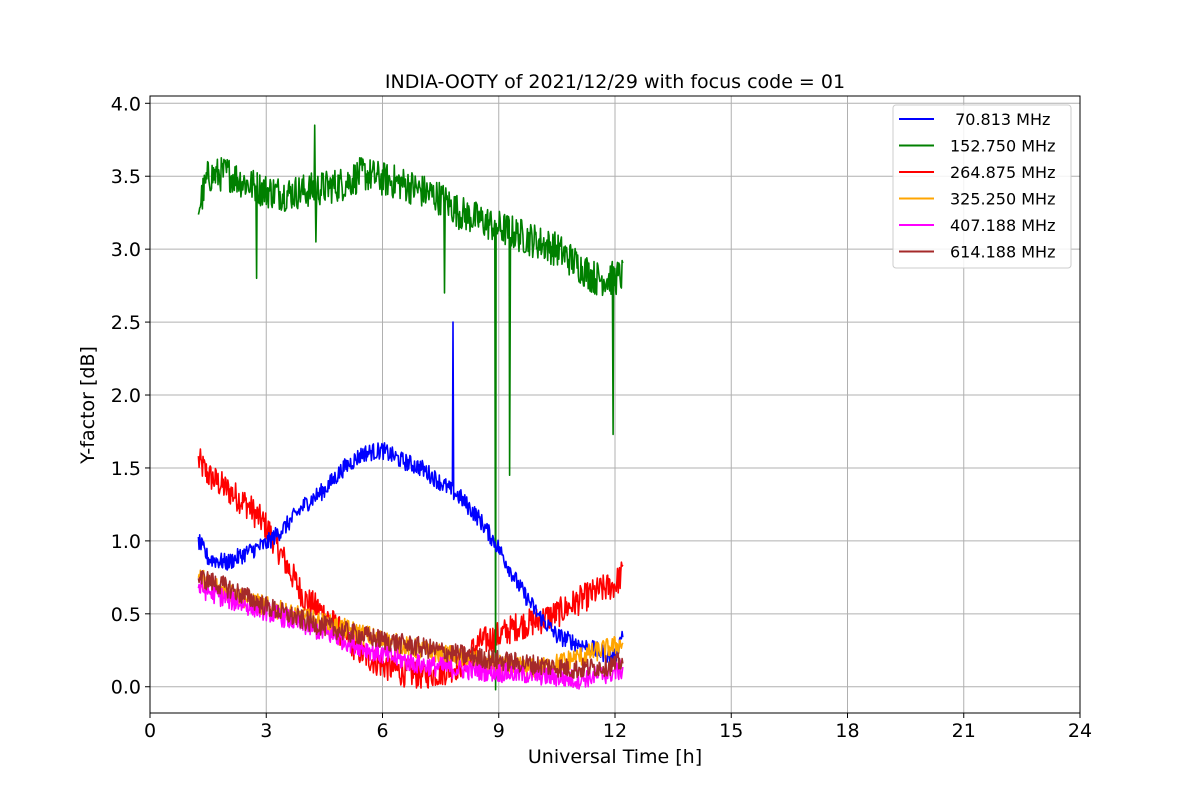 This screenshot has width=1200, height=800. I want to click on y-tick-label: 3.0, so click(126, 250).